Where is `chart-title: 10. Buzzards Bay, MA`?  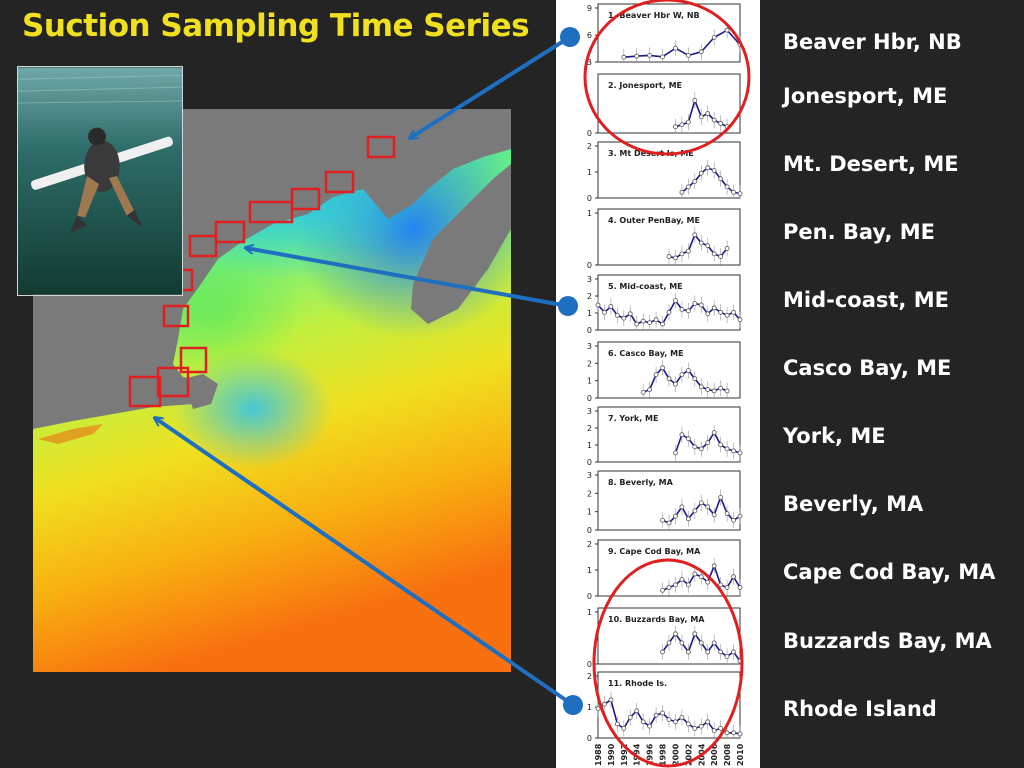
chart-title: 10. Buzzards Bay, MA is located at coordinates (656, 619).